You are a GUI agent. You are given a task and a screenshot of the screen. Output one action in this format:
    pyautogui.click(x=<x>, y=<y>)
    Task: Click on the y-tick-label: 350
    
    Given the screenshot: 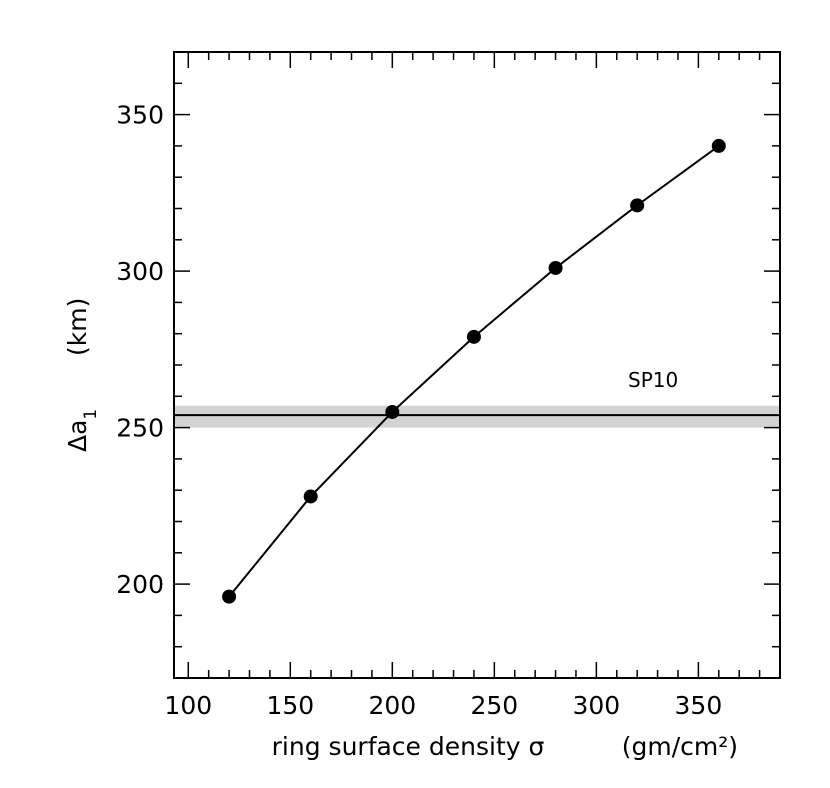 What is the action you would take?
    pyautogui.click(x=140, y=115)
    